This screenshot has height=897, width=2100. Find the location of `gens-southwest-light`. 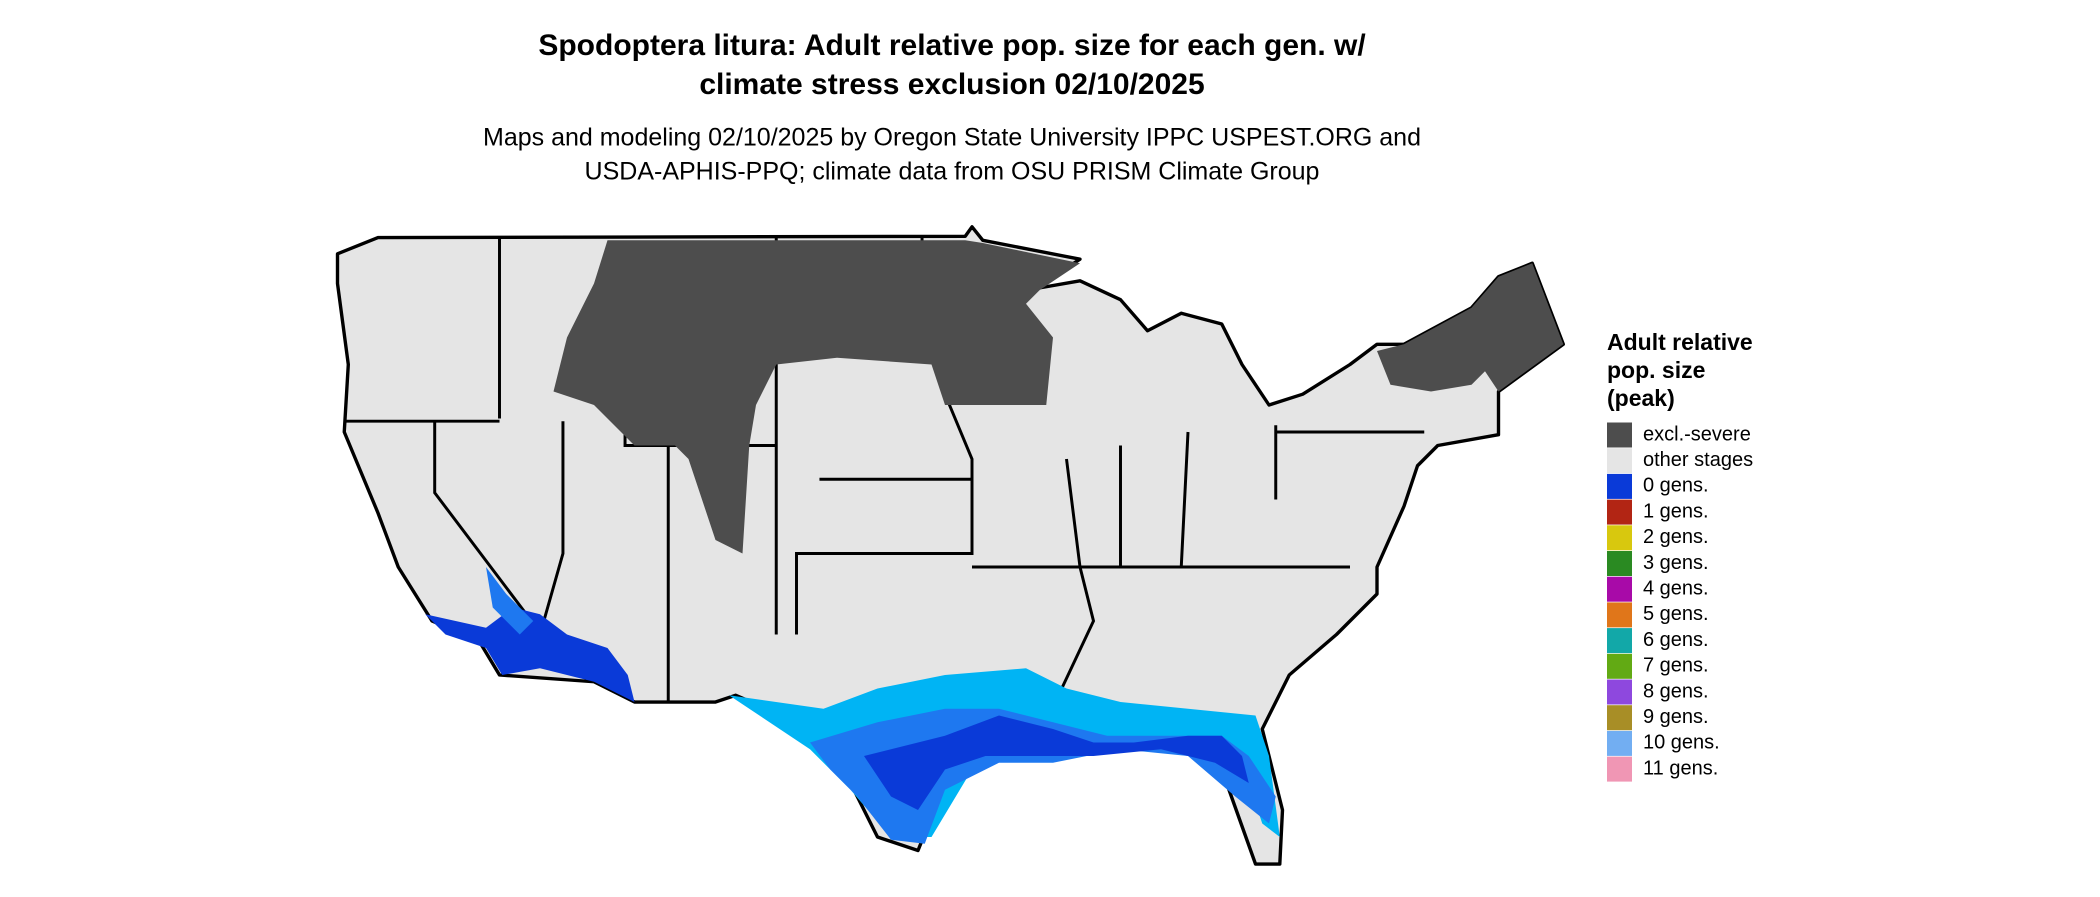

gens-southwest-light is located at coordinates (510, 601).